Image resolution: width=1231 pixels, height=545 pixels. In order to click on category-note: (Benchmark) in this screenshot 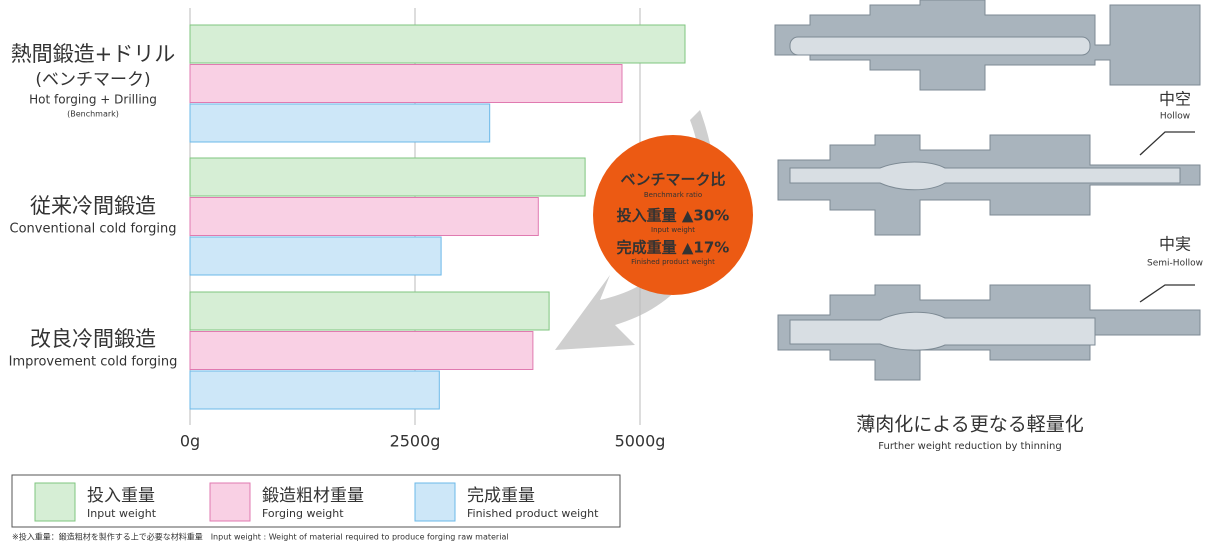, I will do `click(93, 114)`.